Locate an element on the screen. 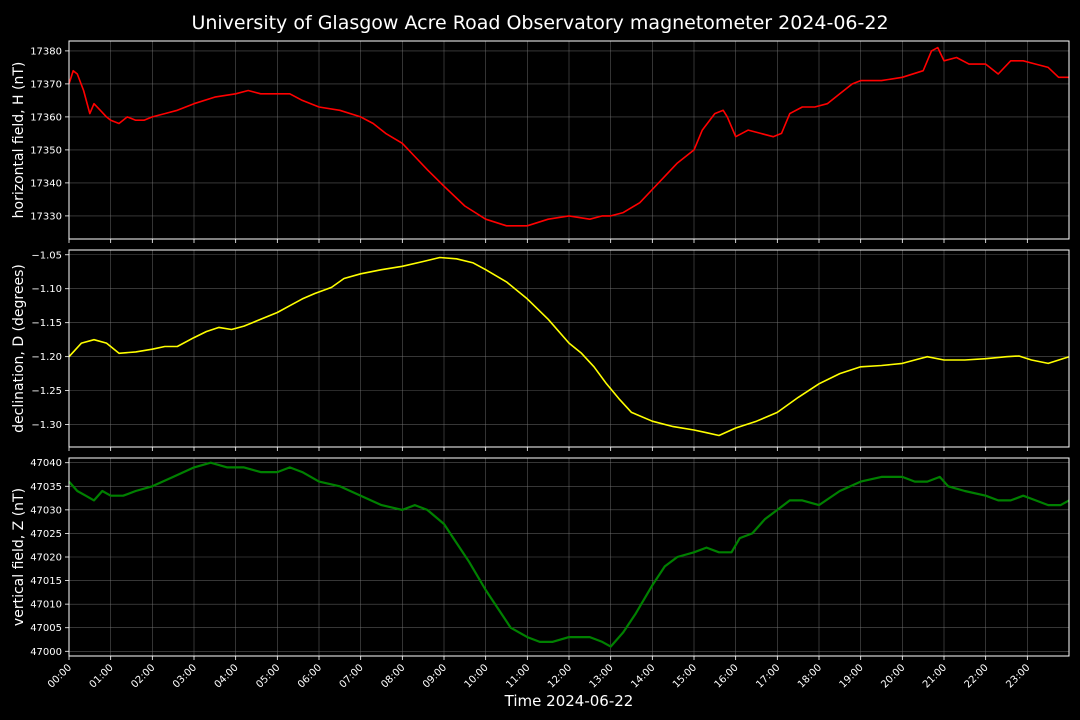  z-field-ytick-label: 47010 is located at coordinates (46, 605).